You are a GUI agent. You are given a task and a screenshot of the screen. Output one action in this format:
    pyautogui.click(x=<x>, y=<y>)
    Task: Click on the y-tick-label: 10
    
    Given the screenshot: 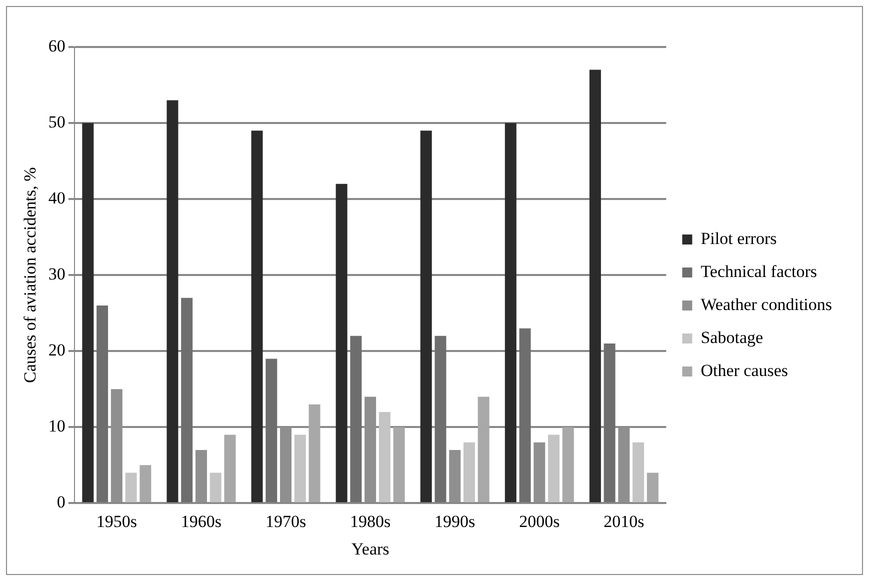 What is the action you would take?
    pyautogui.click(x=57, y=426)
    